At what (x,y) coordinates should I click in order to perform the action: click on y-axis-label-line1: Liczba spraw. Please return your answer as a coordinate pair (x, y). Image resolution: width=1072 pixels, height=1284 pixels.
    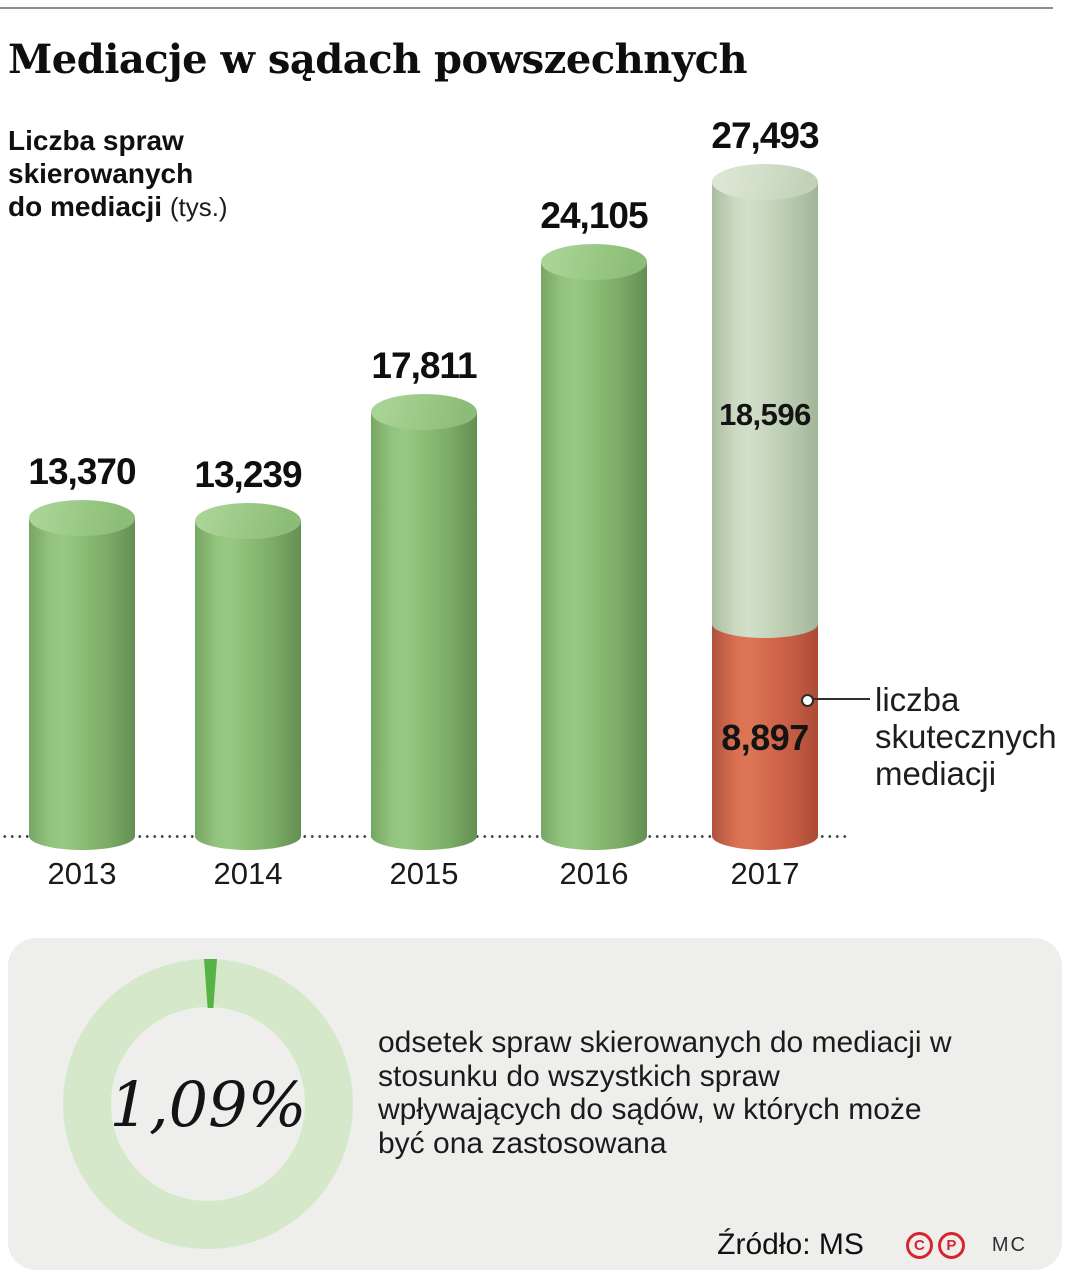
    Looking at the image, I should click on (96, 140).